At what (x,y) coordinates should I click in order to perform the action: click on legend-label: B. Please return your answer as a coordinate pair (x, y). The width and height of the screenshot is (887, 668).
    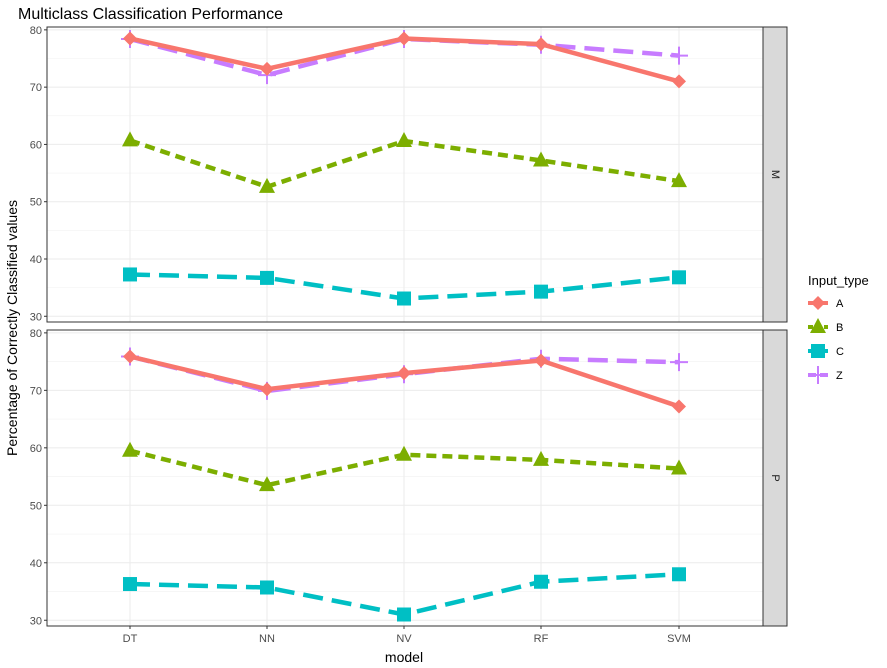
    Looking at the image, I should click on (839, 328).